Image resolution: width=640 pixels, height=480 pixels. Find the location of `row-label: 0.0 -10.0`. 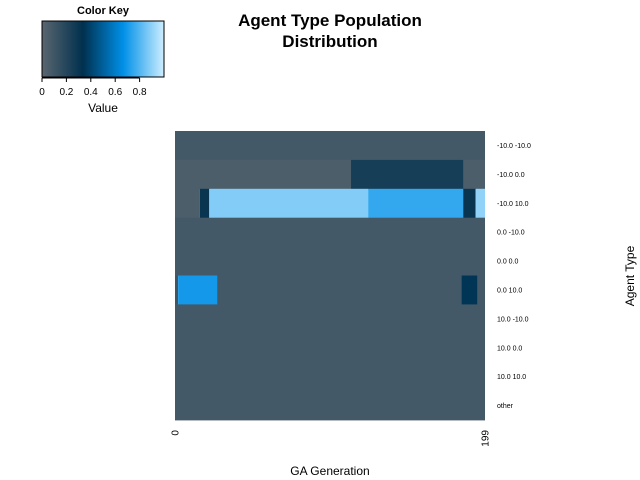

row-label: 0.0 -10.0 is located at coordinates (511, 233).